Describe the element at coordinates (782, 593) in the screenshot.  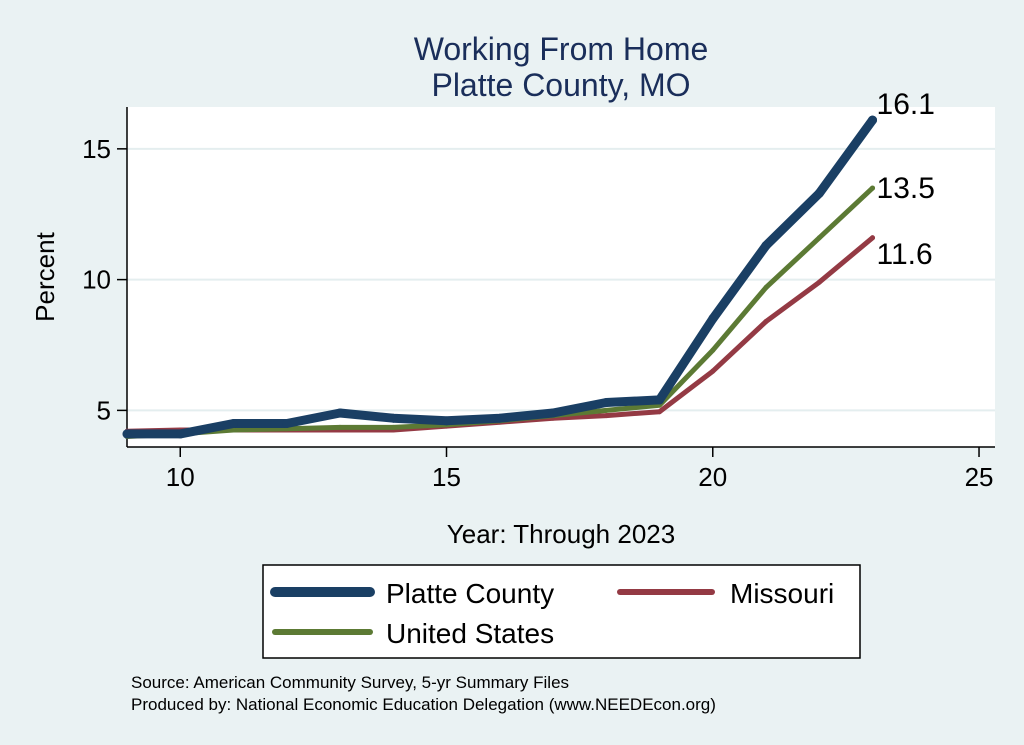
I see `legend-label-missouri: Missouri` at that location.